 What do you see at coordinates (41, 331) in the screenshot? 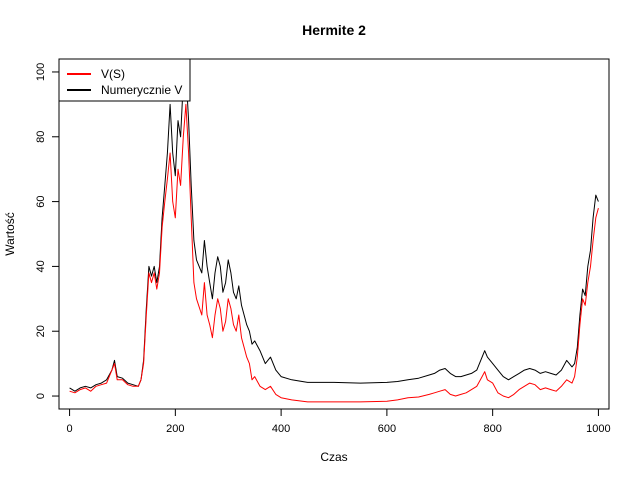
I see `y-tick-label: 20` at bounding box center [41, 331].